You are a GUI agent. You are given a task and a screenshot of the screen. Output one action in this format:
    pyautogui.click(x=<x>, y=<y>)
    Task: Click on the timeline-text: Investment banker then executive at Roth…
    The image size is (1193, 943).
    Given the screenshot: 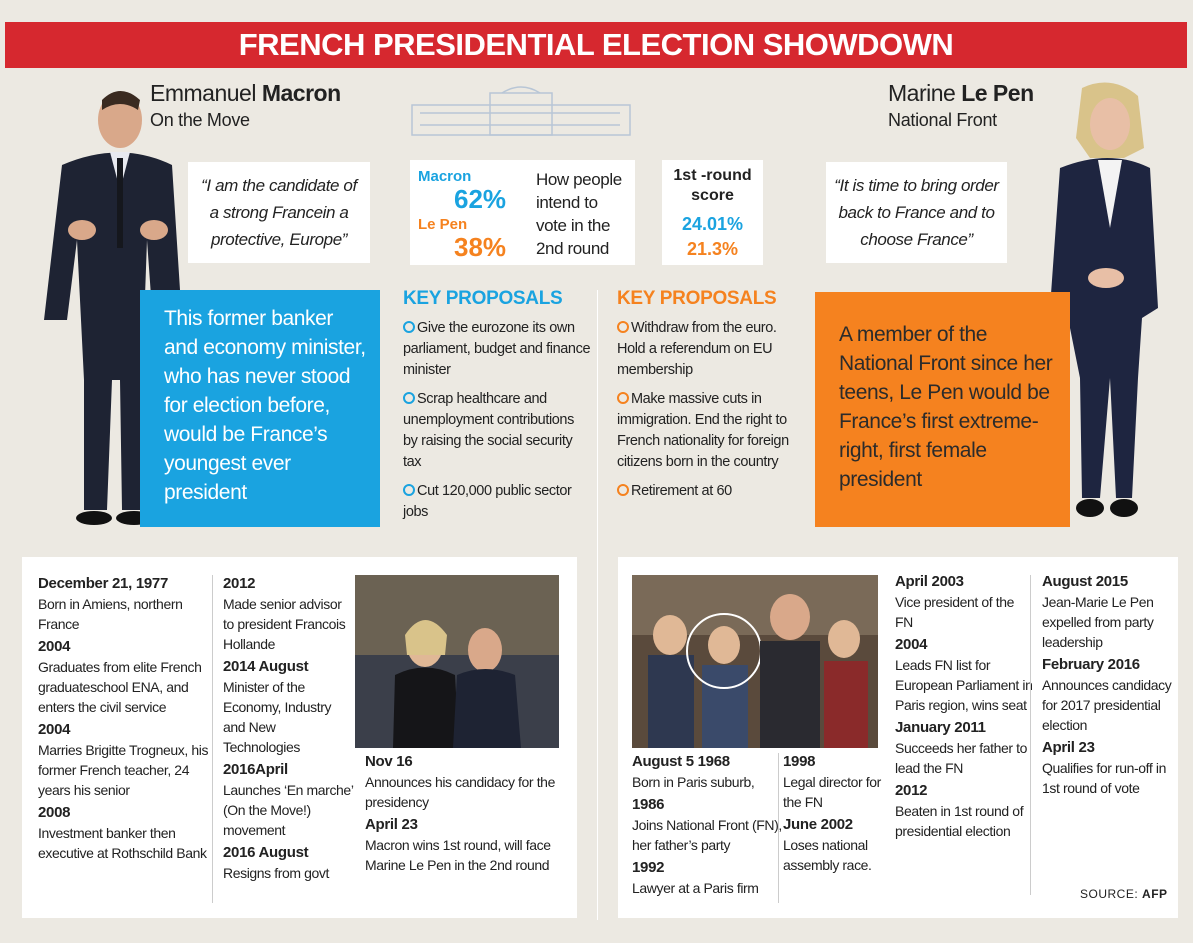 What is the action you would take?
    pyautogui.click(x=122, y=843)
    